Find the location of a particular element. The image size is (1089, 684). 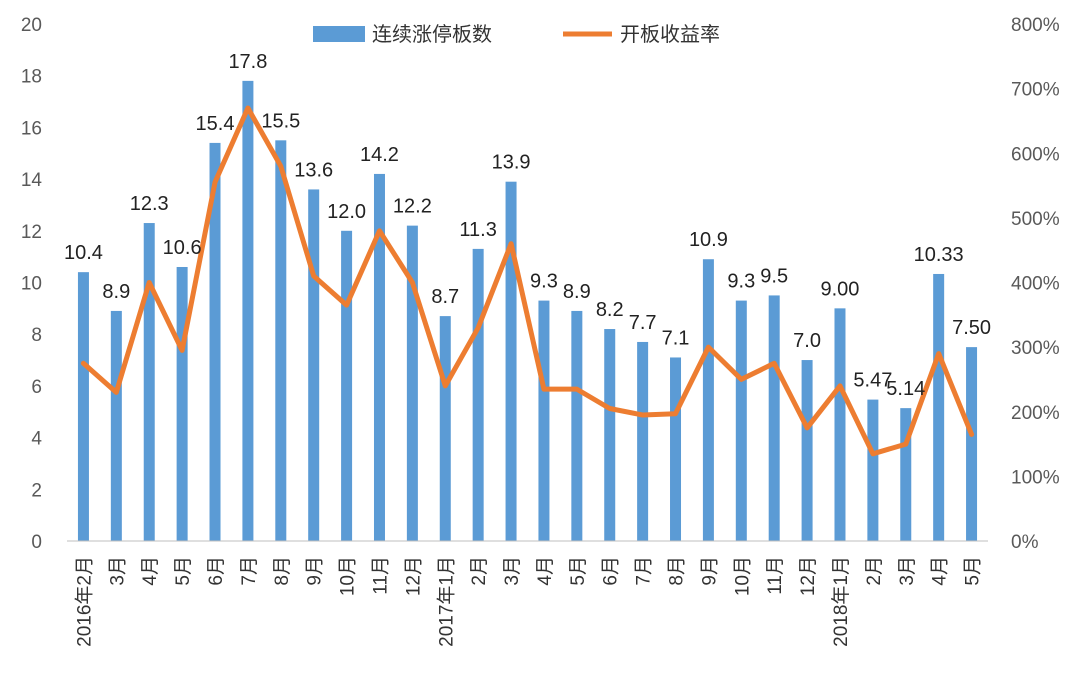

left-y-tick: 6 is located at coordinates (36, 387).